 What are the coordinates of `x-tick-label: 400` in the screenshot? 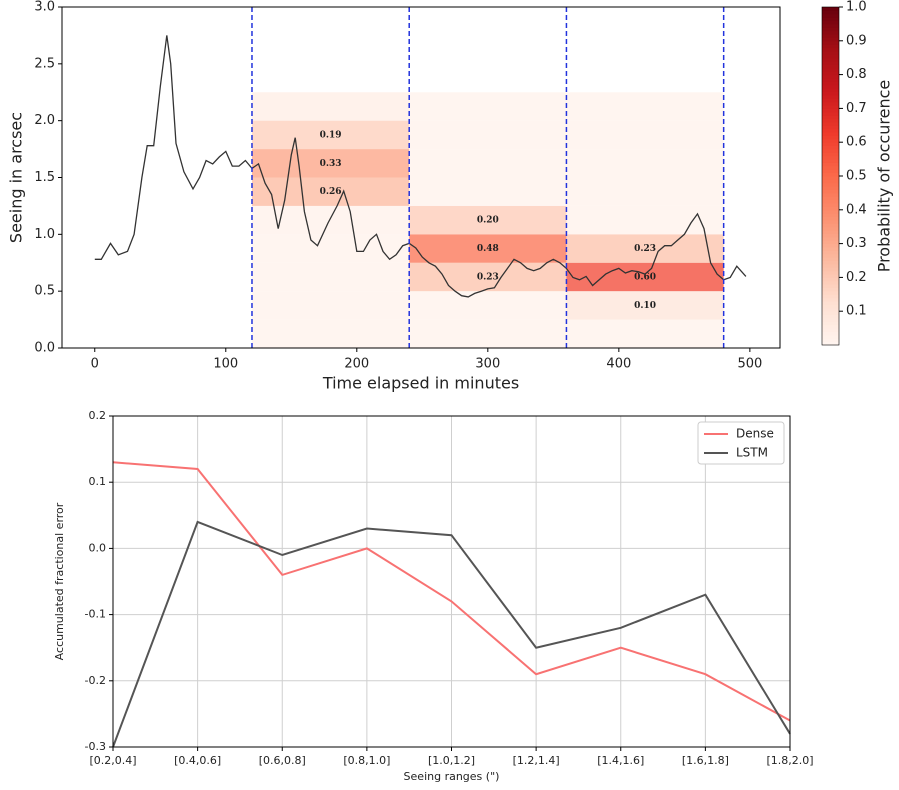 It's located at (618, 364).